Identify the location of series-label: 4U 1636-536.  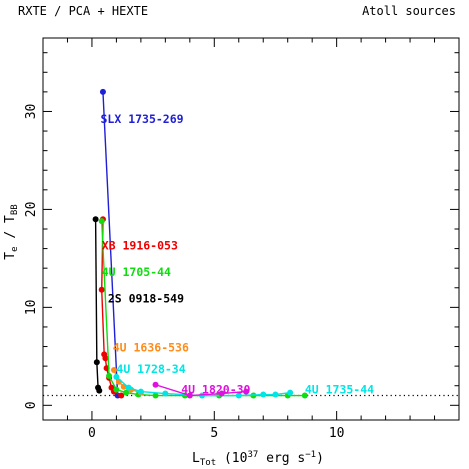
(151, 347).